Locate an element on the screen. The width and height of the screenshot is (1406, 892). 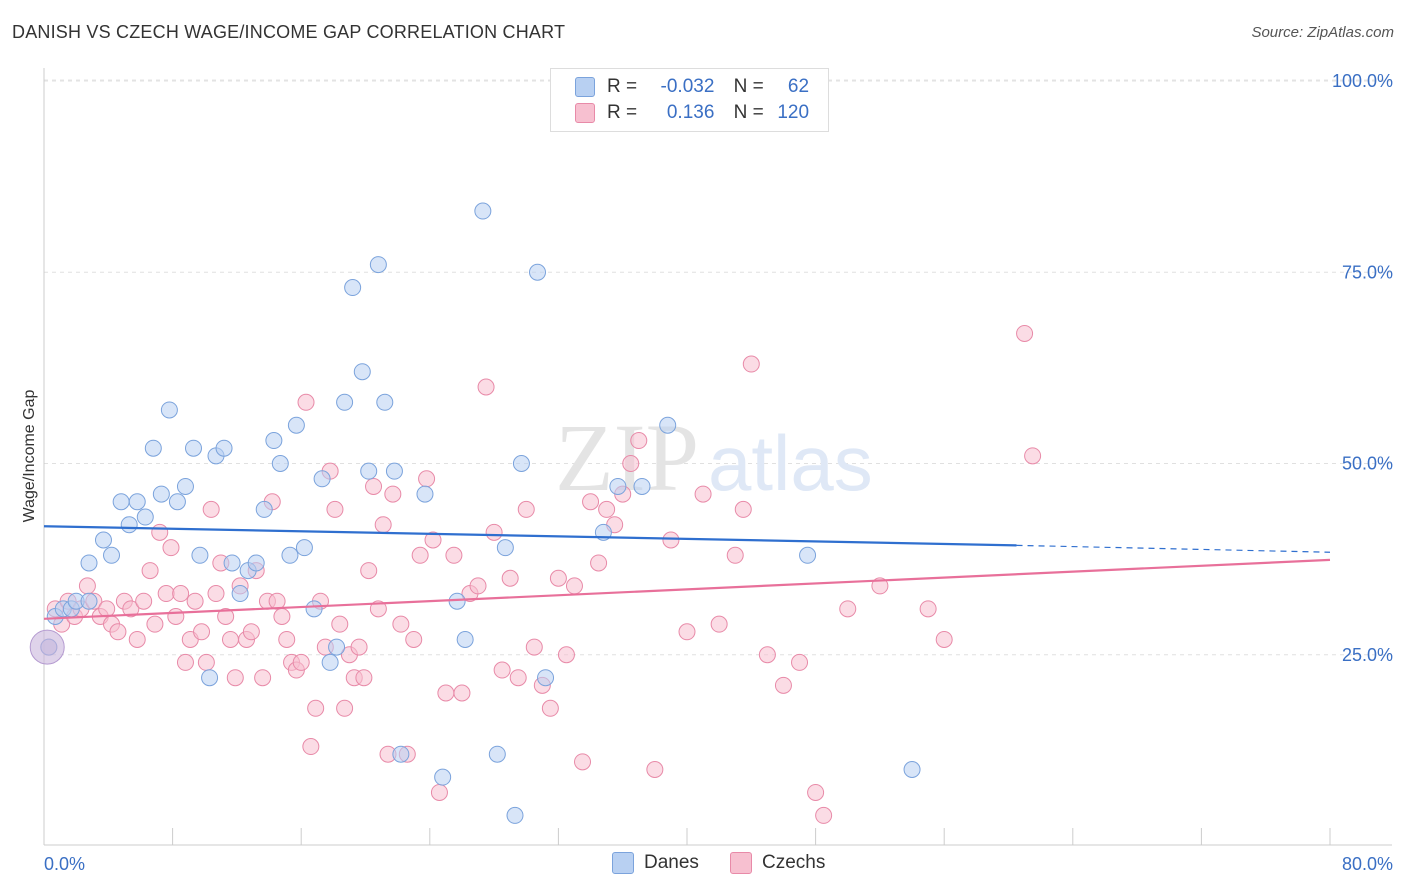
watermark: ZIP atlas is located at coordinates (714, 457).